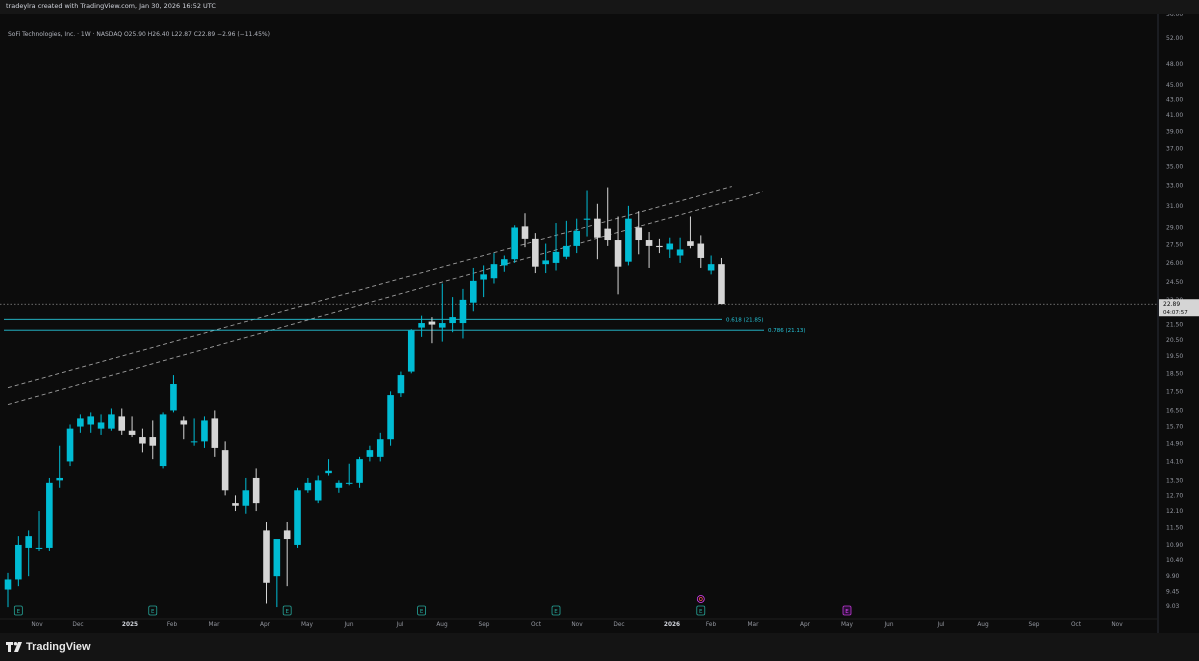 The height and width of the screenshot is (661, 1199). What do you see at coordinates (58, 647) in the screenshot?
I see `brand-text: TradingView` at bounding box center [58, 647].